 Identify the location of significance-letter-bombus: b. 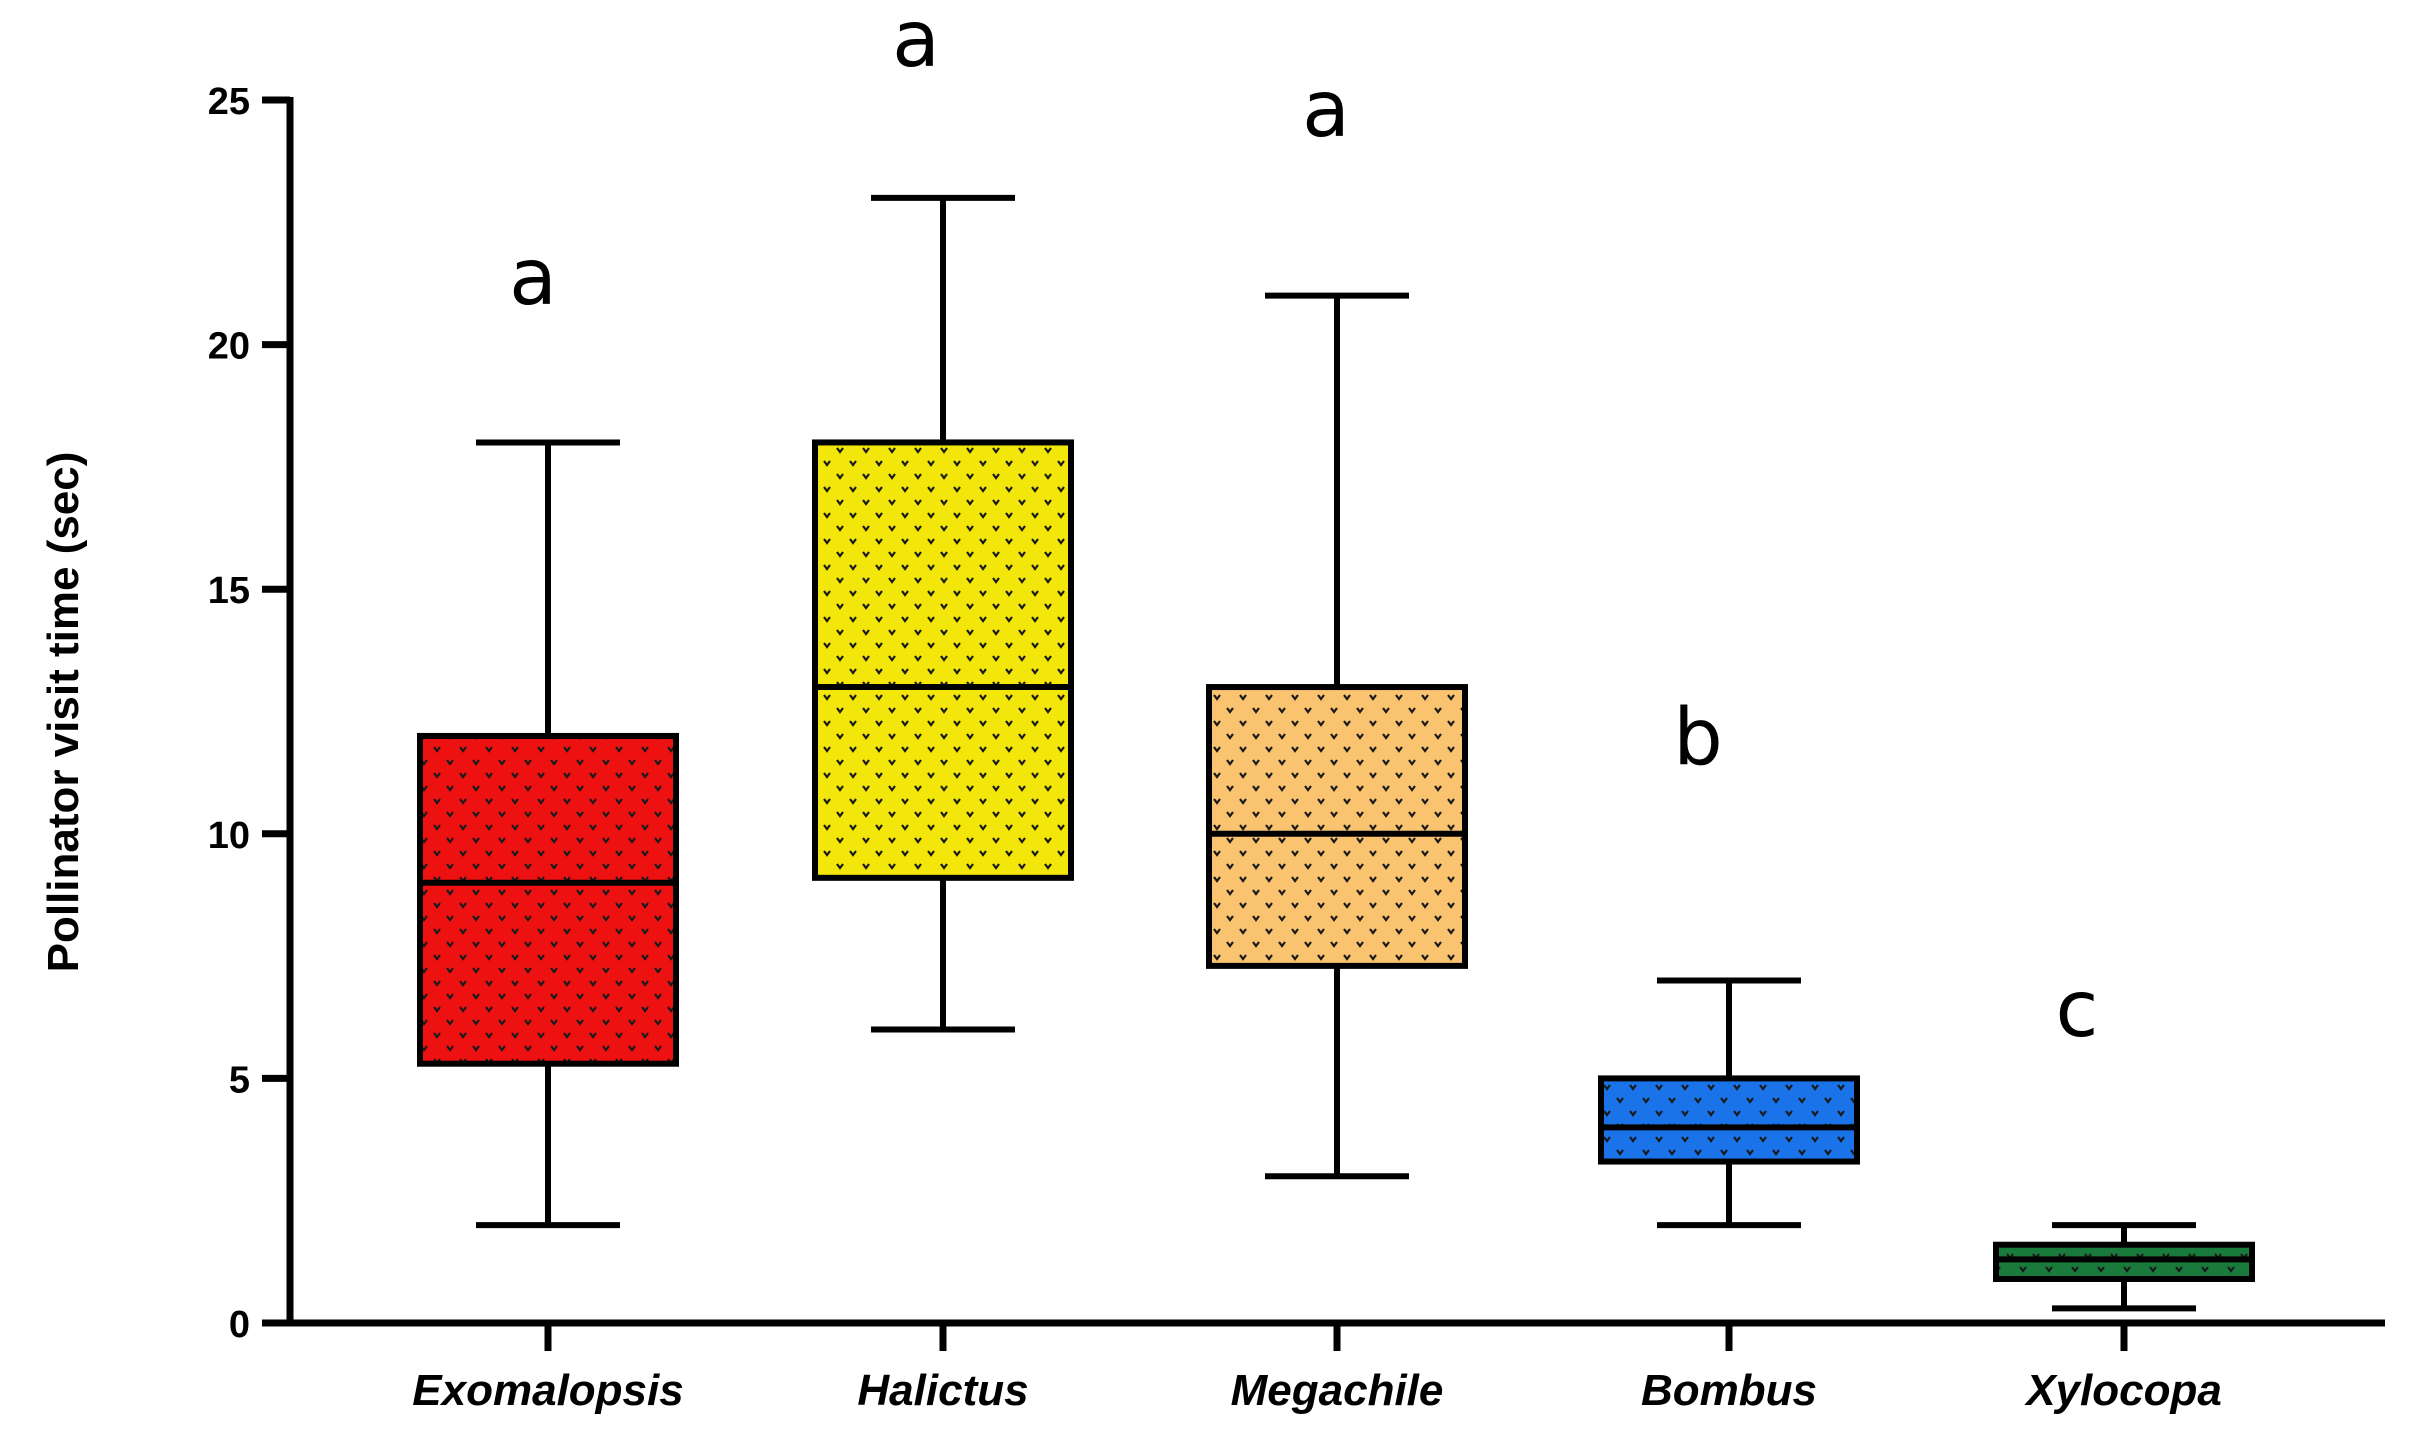
(1698, 738).